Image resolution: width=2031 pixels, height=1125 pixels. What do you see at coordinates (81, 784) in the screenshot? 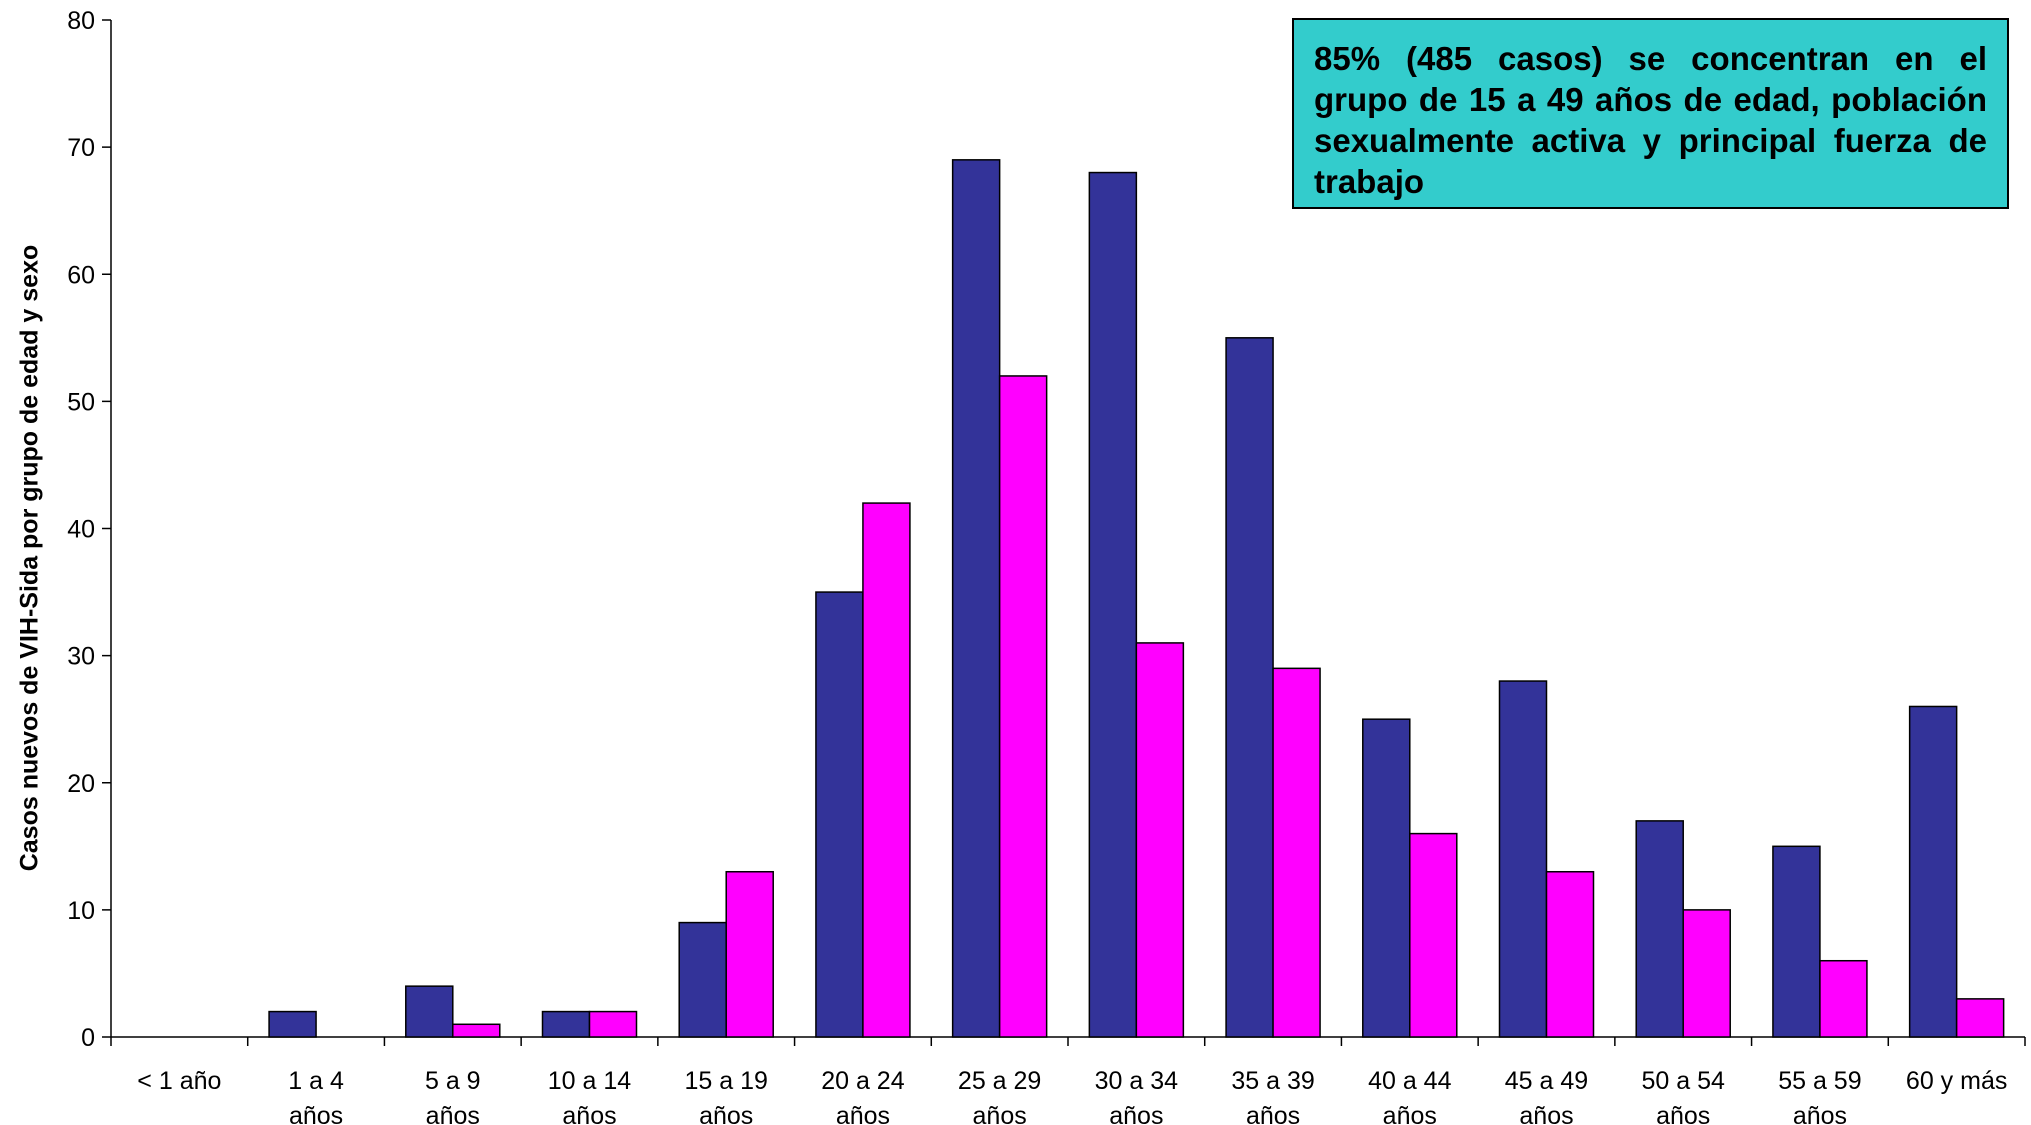
I see `y-tick-label: 20` at bounding box center [81, 784].